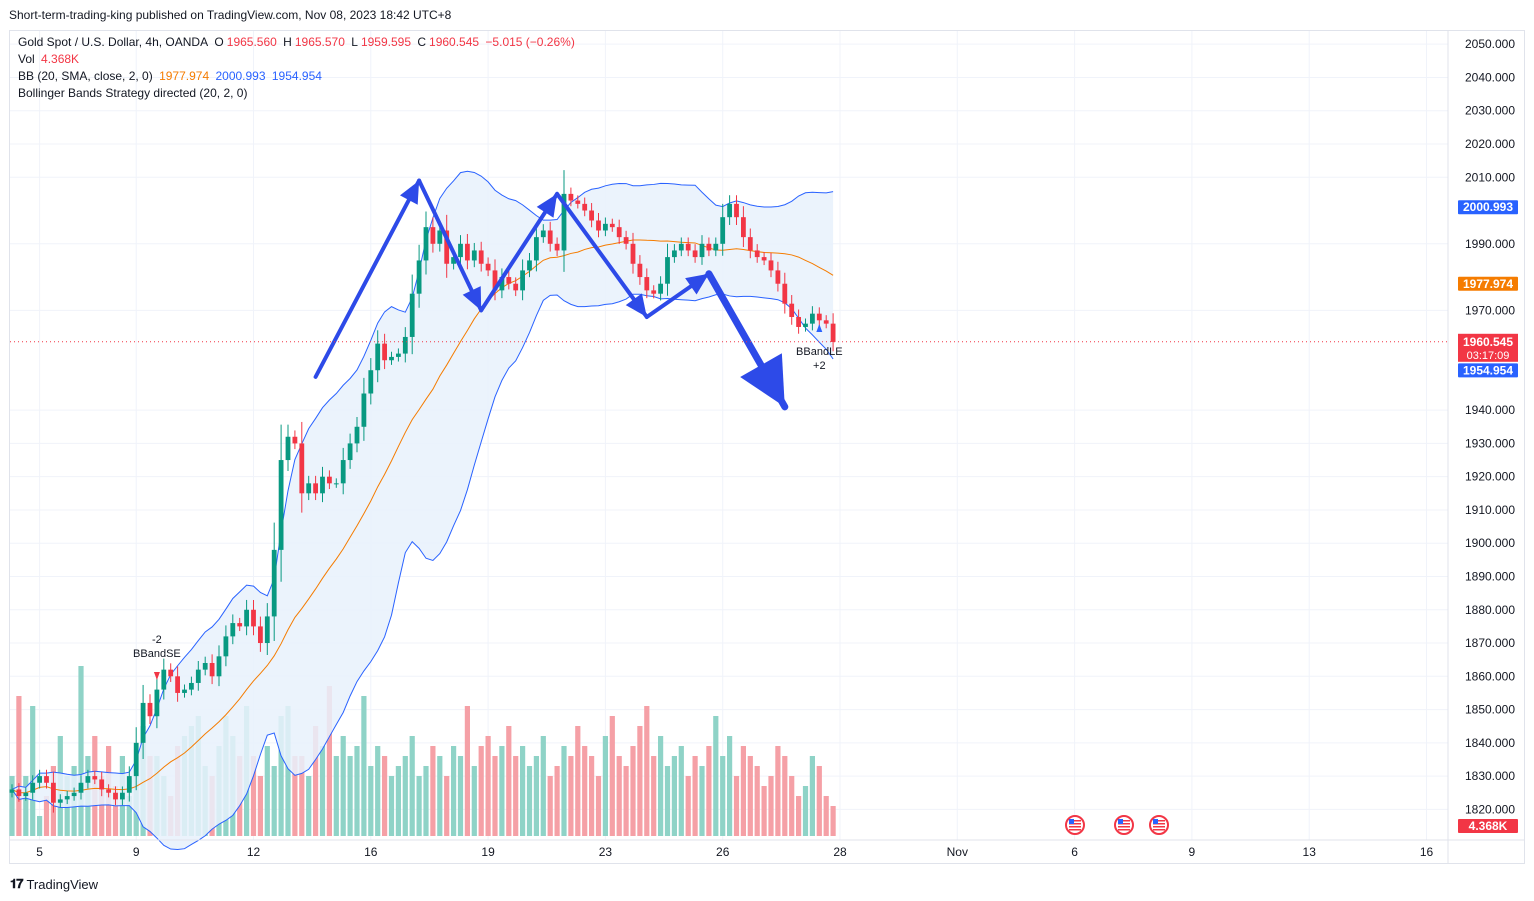 This screenshot has height=901, width=1534. I want to click on legend-h-label: H, so click(287, 42).